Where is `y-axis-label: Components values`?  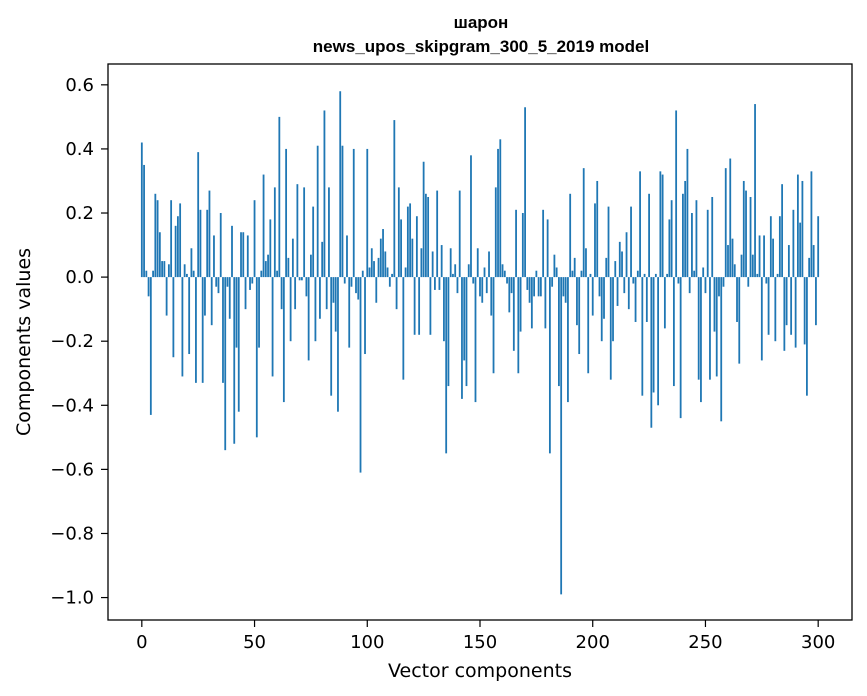
y-axis-label: Components values is located at coordinates (24, 342).